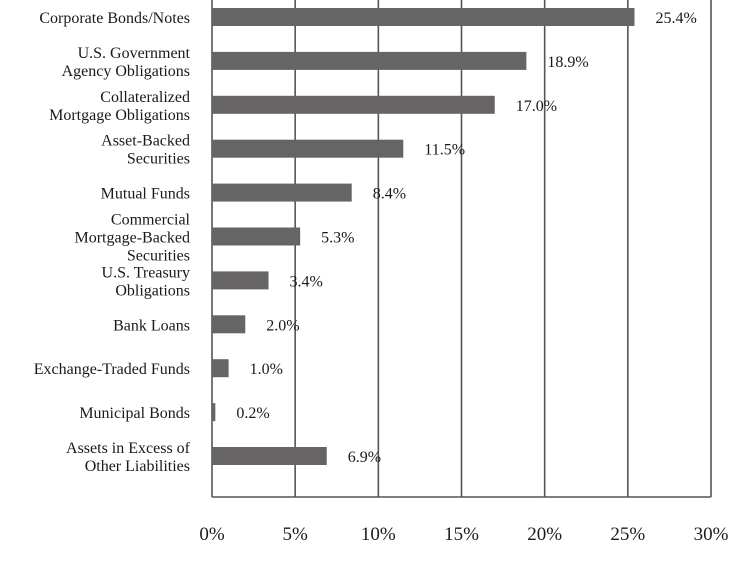  I want to click on x-tick-label: 25%, so click(627, 534).